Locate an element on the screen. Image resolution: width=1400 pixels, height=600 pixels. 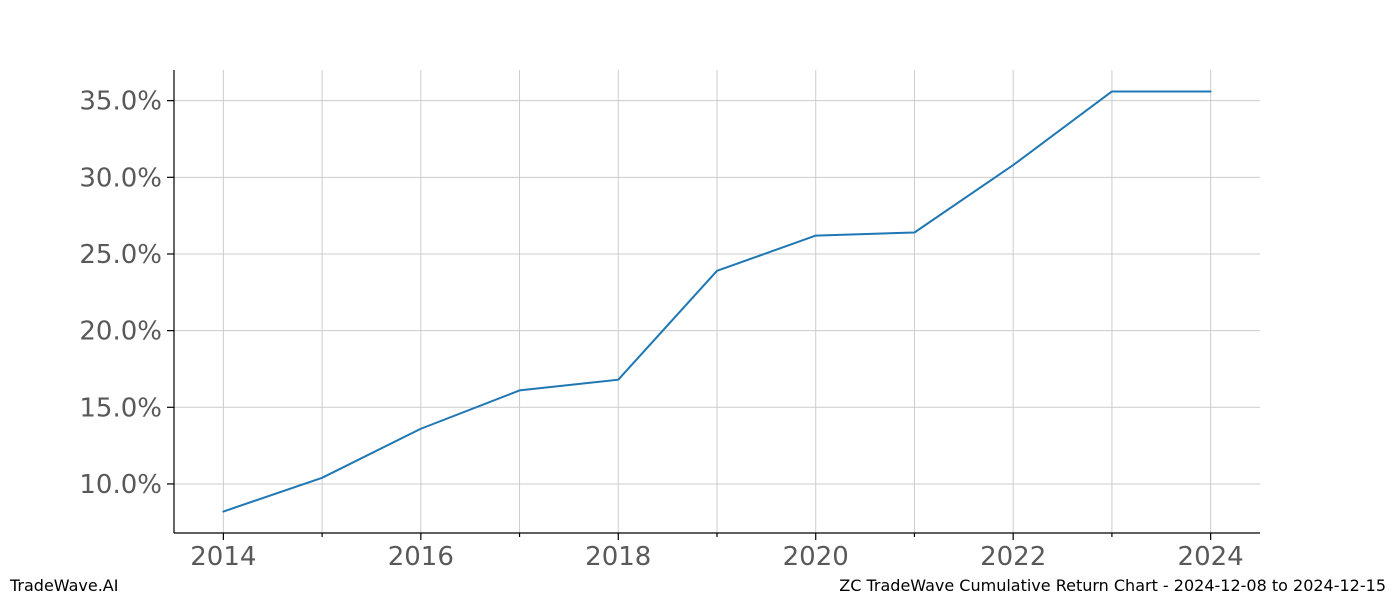
brand-watermark: TradeWave.AI is located at coordinates (64, 585).